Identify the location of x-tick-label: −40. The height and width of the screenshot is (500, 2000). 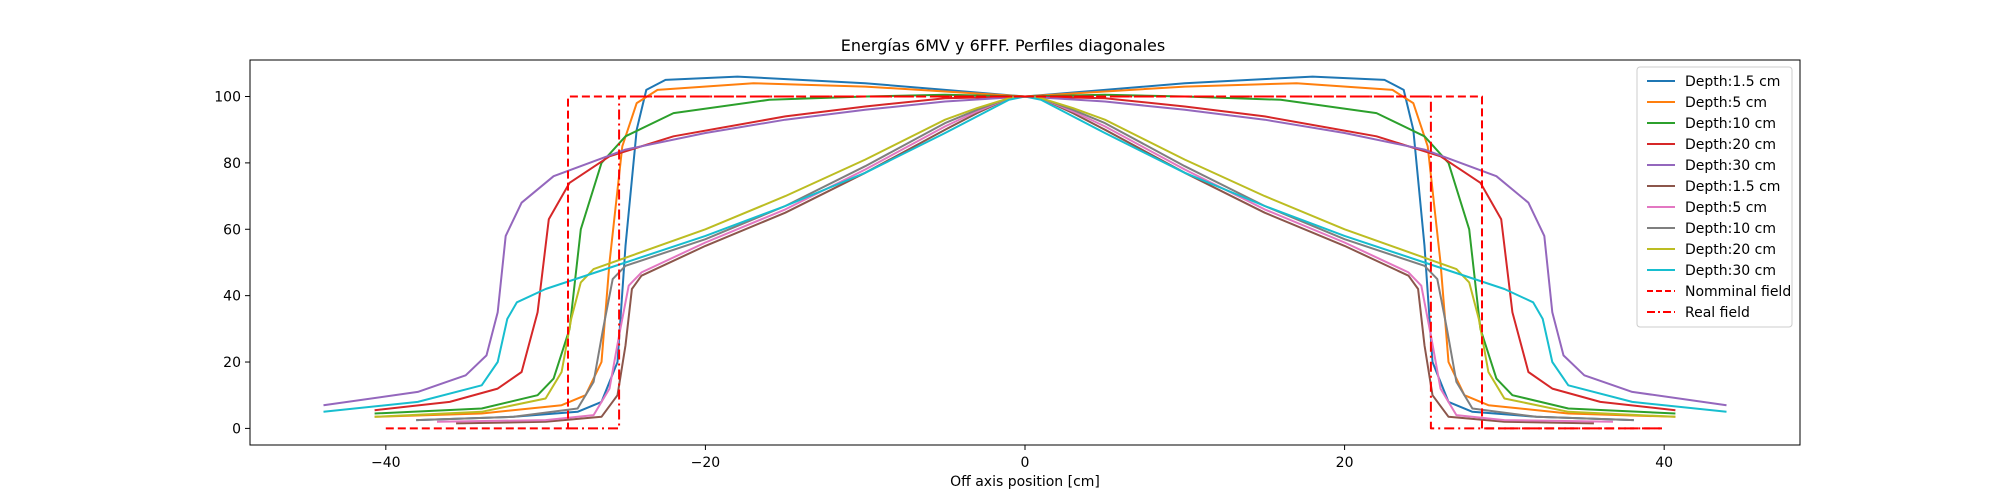
(386, 463).